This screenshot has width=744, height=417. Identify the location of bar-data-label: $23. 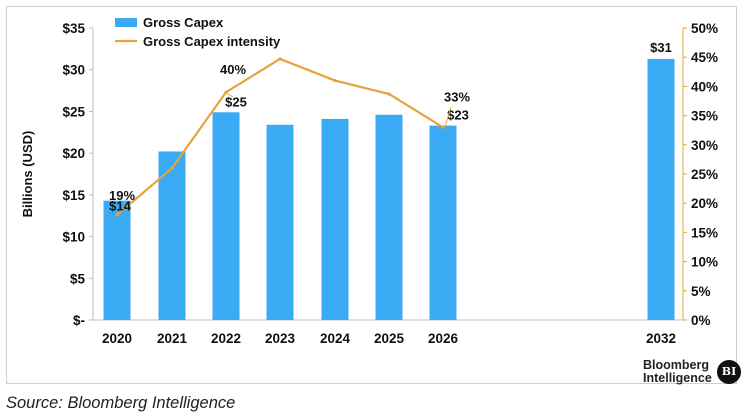
(458, 115).